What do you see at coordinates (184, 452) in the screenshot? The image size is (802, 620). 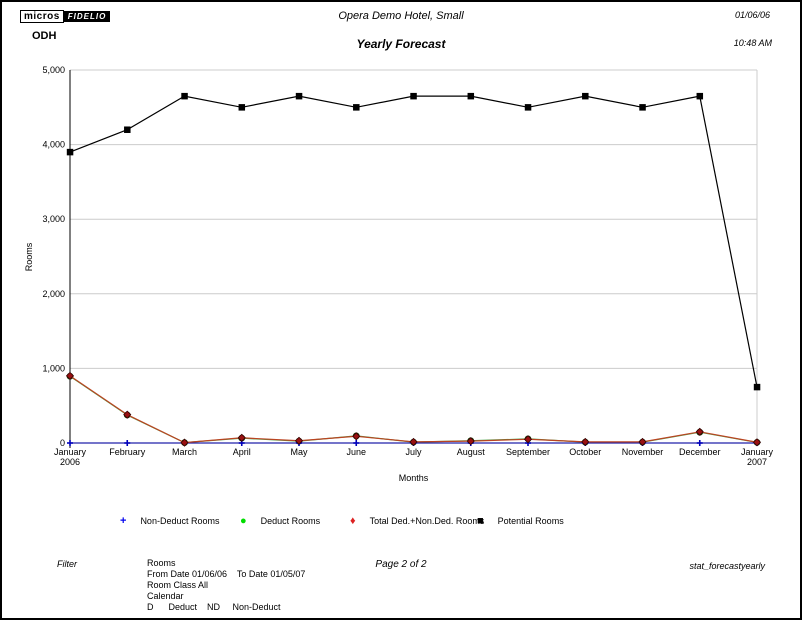 I see `svg-text: March` at bounding box center [184, 452].